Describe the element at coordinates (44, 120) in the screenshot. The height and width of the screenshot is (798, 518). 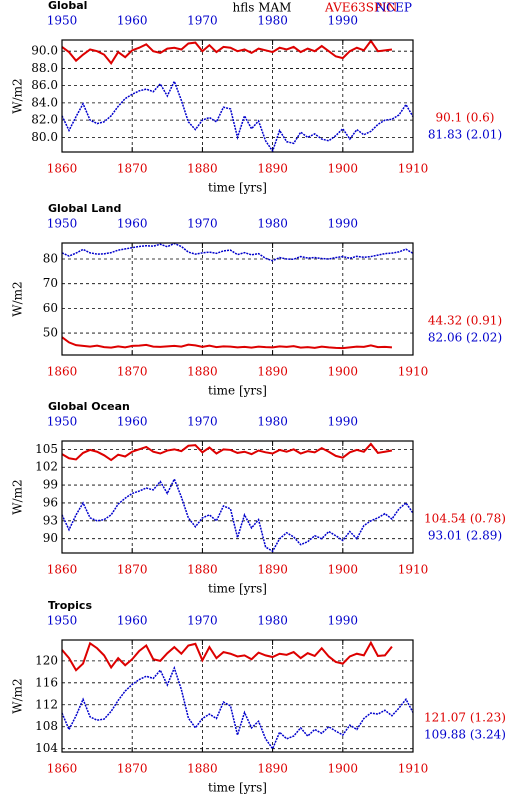
I see `y-tick-label: 82.0` at that location.